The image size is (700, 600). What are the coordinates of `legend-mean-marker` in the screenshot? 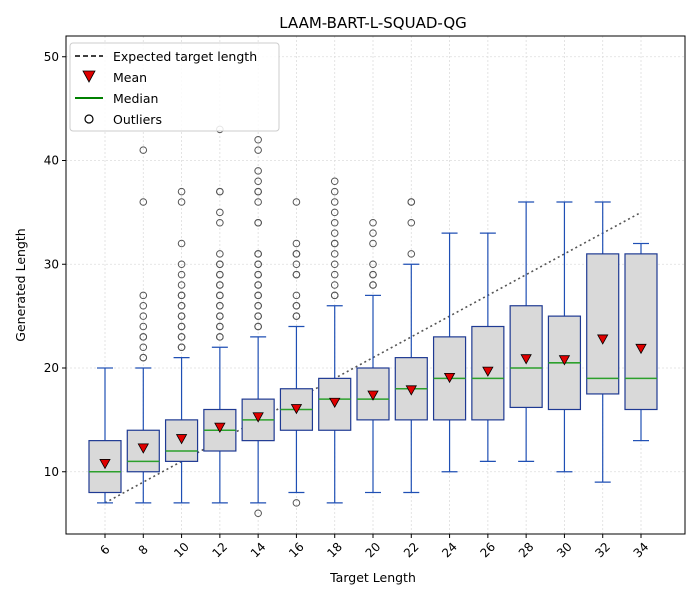 It's located at (89, 76).